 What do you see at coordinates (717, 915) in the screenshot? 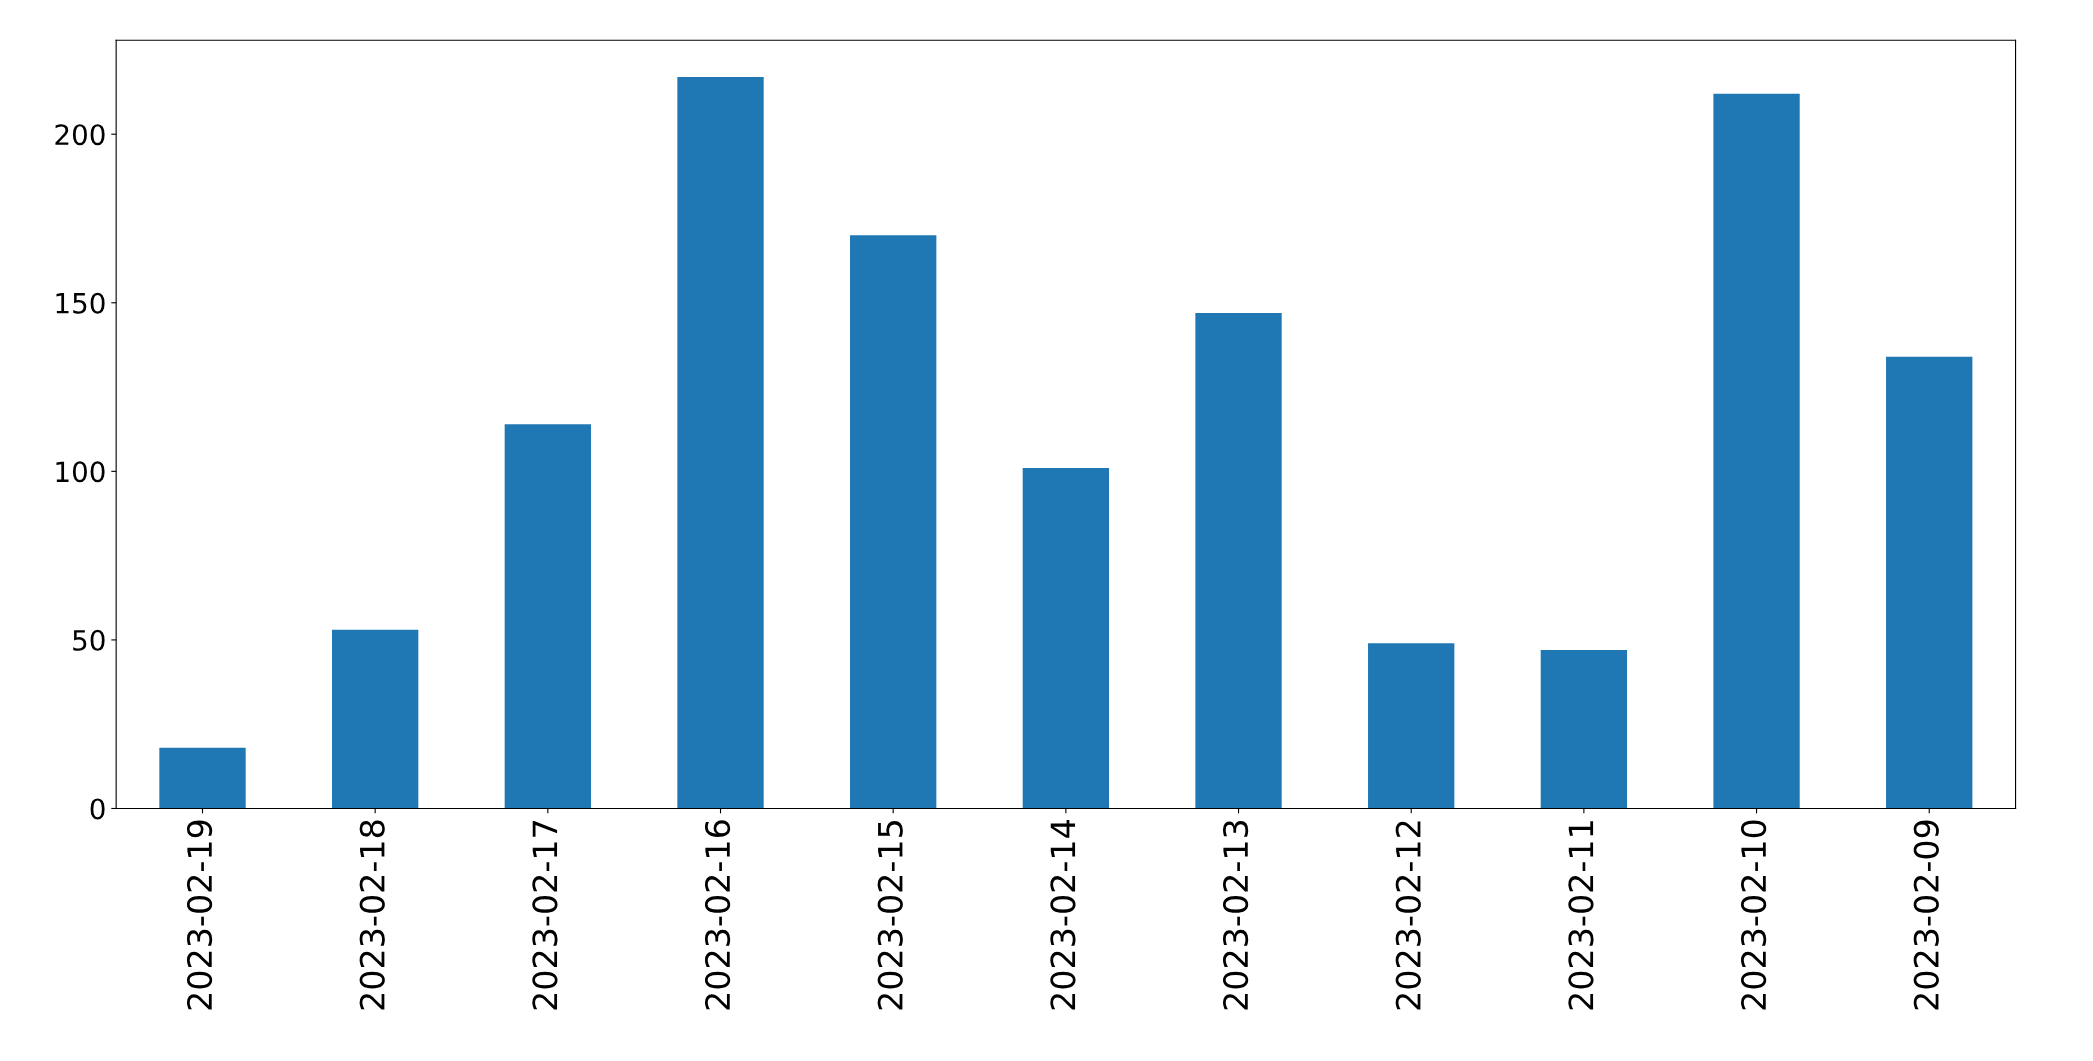
I see `x-tick-label: 2023-02-16` at bounding box center [717, 915].